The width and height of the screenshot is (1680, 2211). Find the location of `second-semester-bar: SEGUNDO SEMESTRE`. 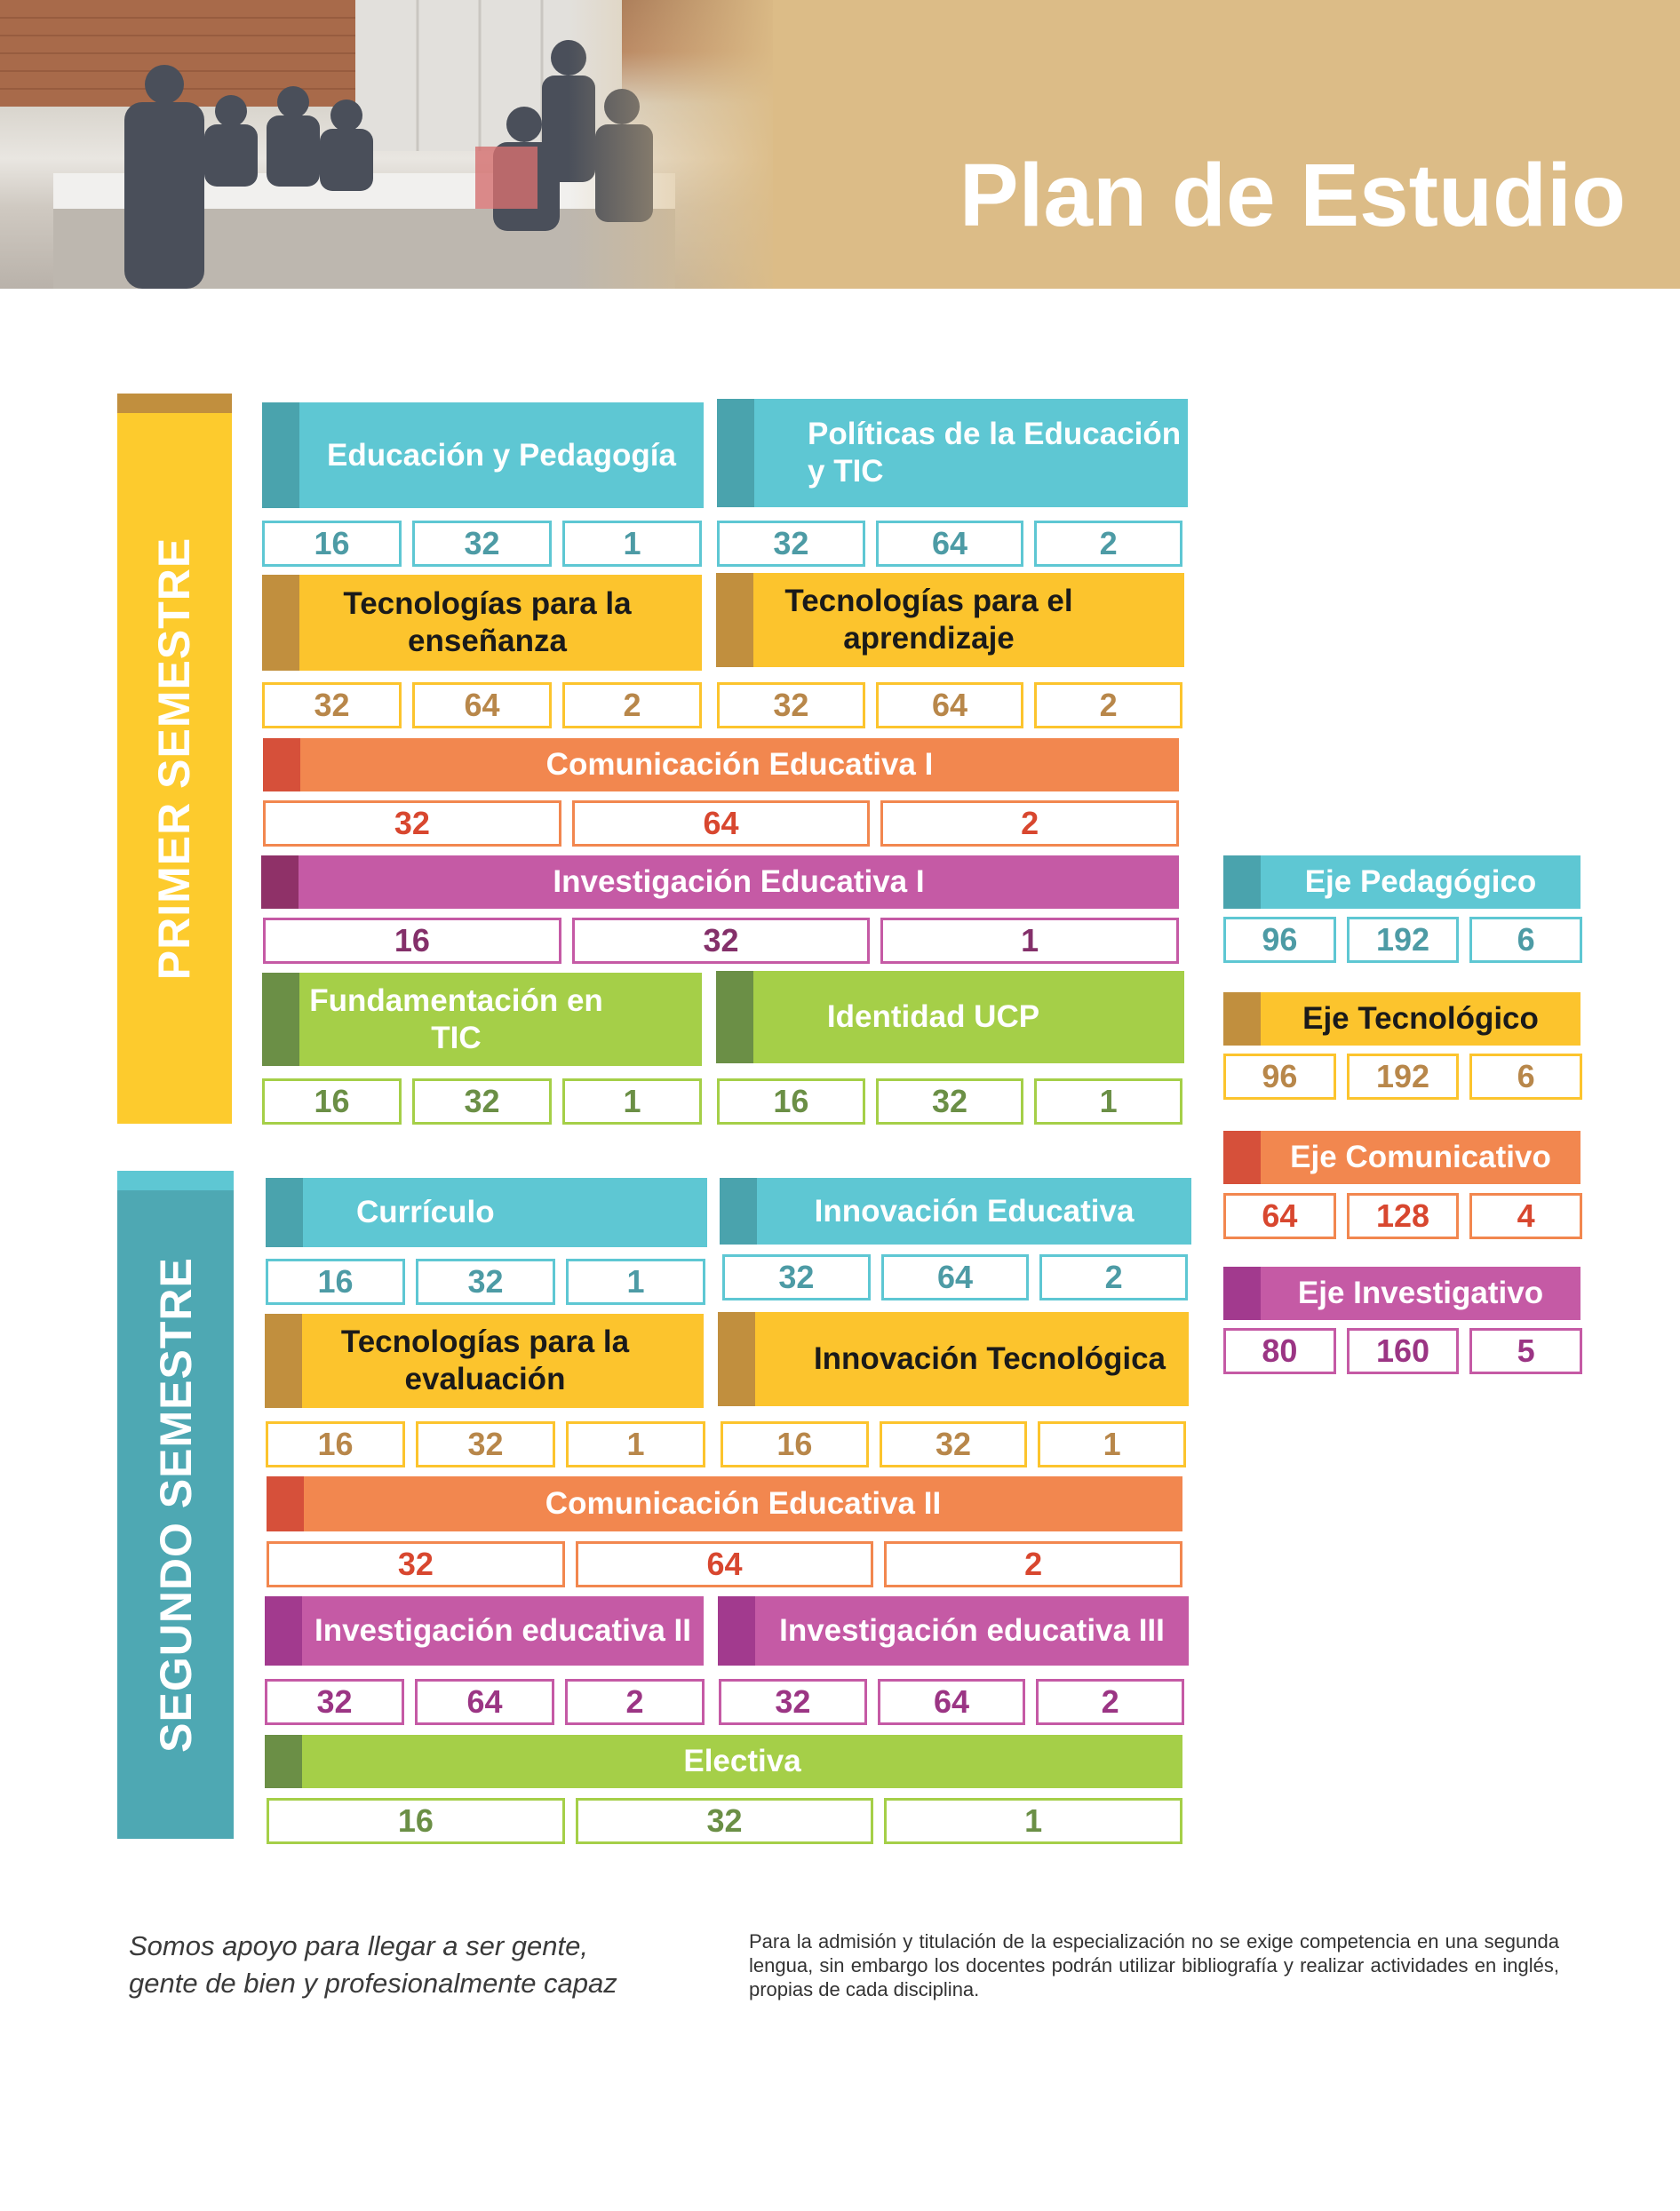

second-semester-bar: SEGUNDO SEMESTRE is located at coordinates (175, 1505).